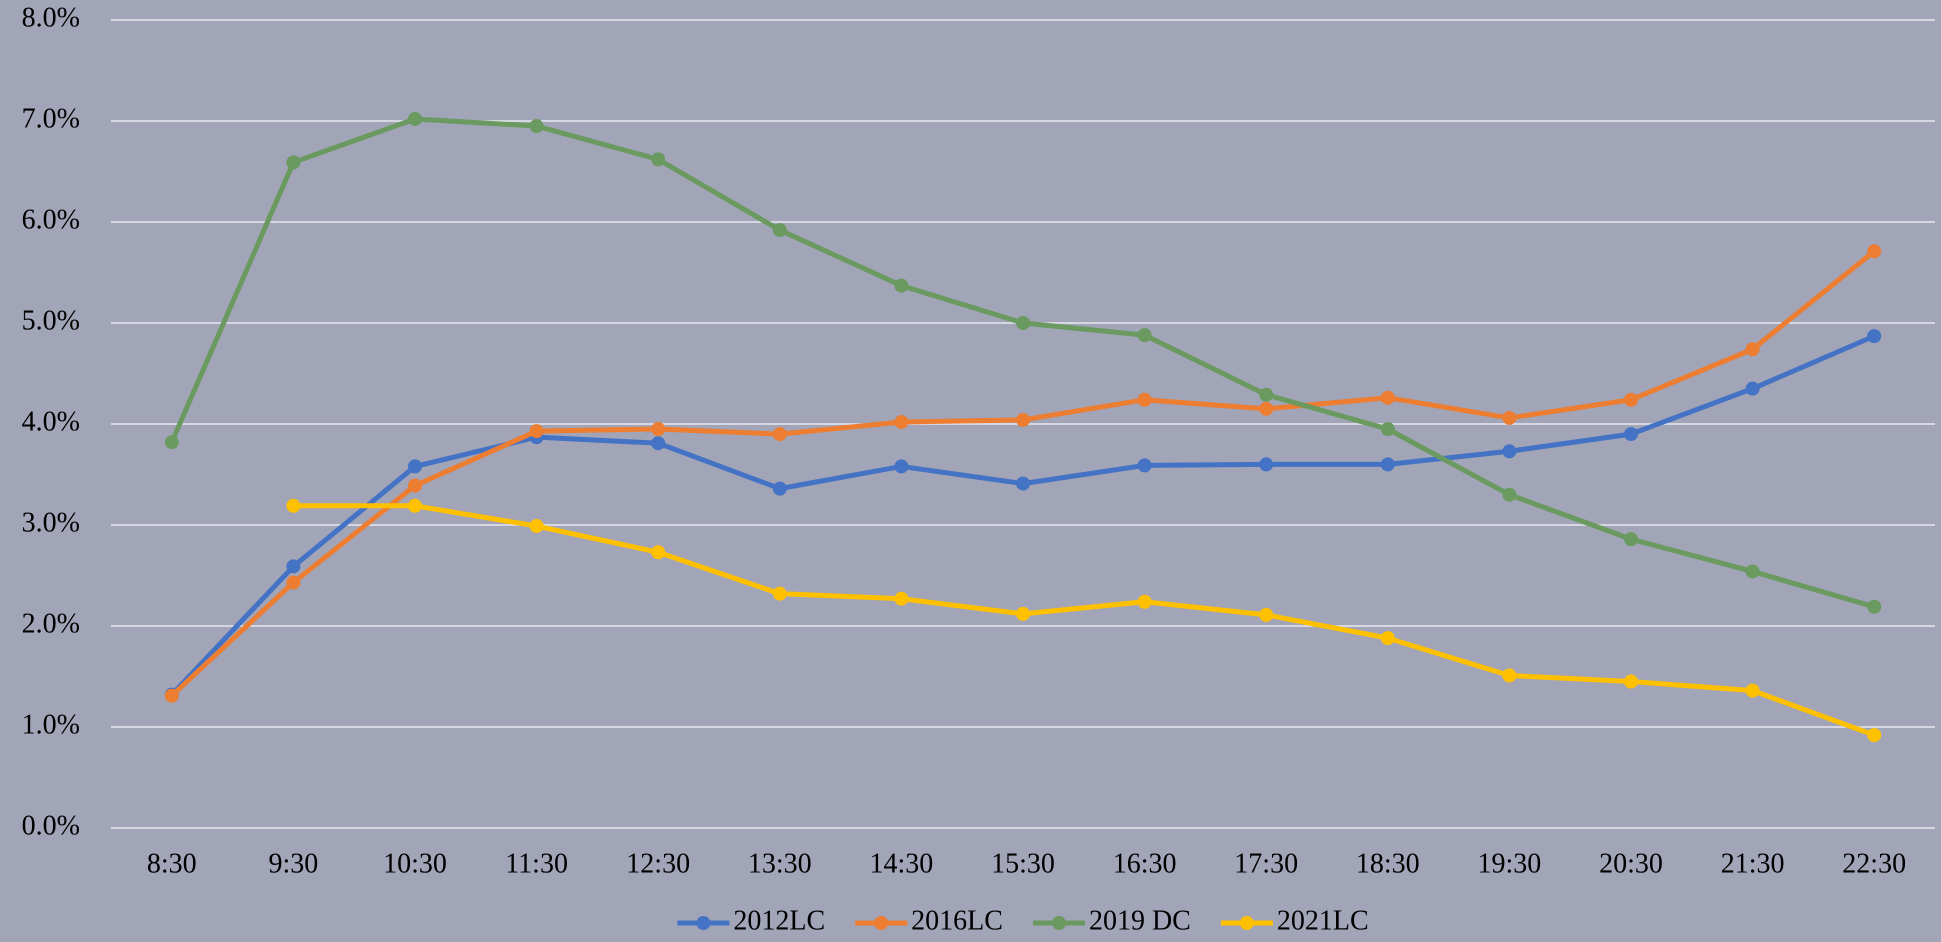 The image size is (1941, 942). Describe the element at coordinates (779, 920) in the screenshot. I see `legend-label: 2012LC` at that location.